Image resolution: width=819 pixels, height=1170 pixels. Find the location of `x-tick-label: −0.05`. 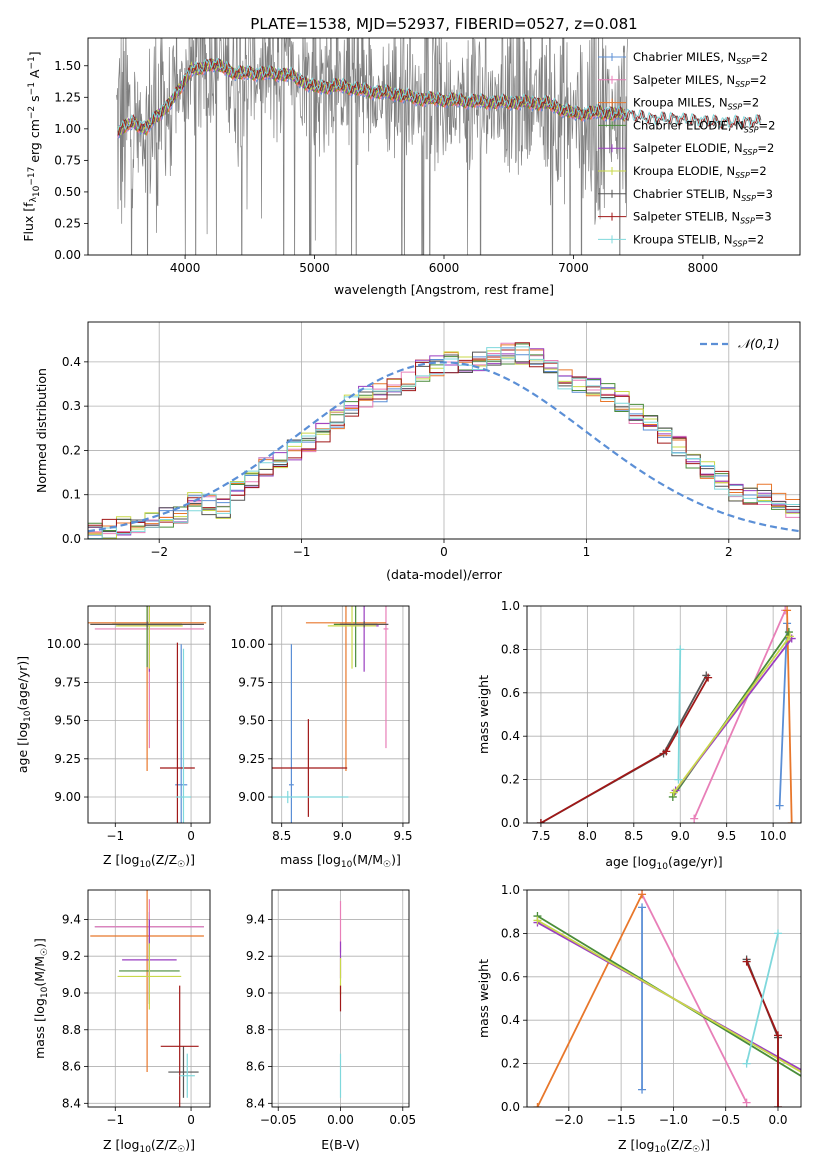

x-tick-label: −0.05 is located at coordinates (278, 1120).